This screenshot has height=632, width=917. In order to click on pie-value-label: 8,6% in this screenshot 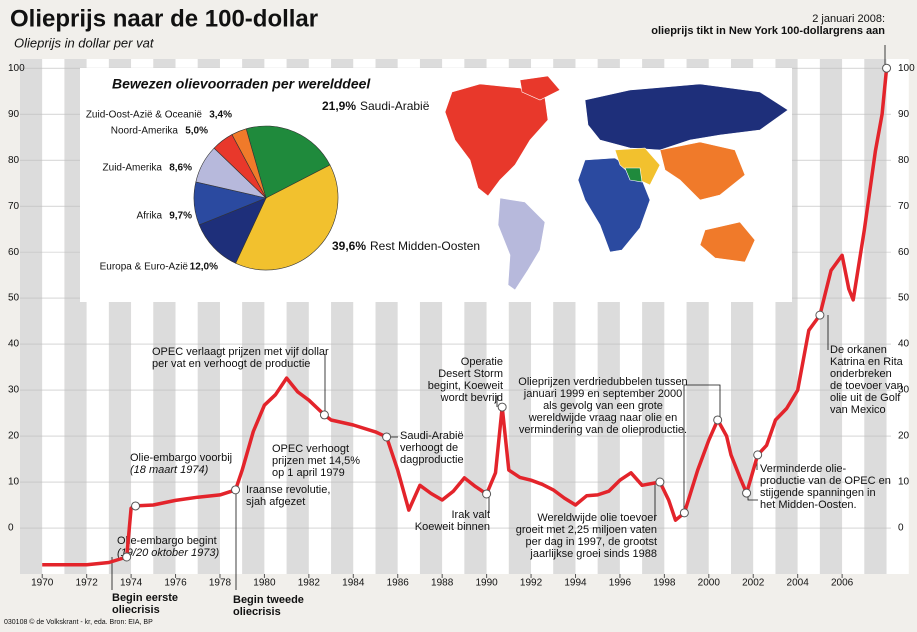, I will do `click(180, 168)`.